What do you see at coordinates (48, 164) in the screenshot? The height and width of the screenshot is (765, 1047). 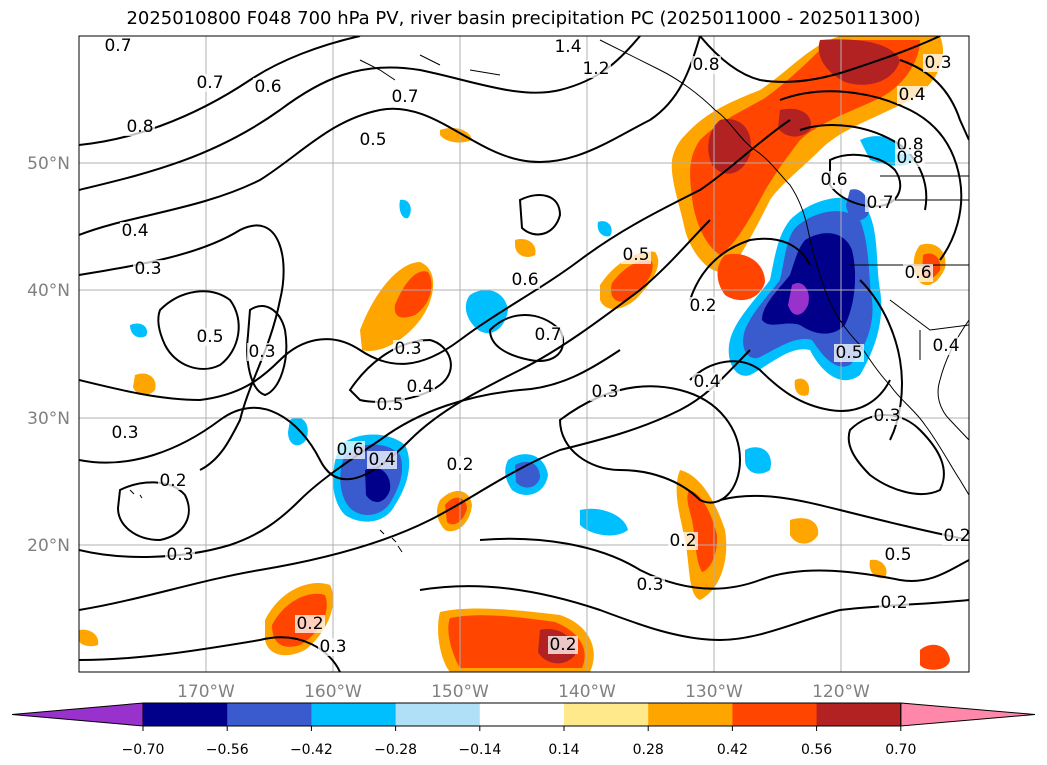 I see `lat-label: 50°N` at bounding box center [48, 164].